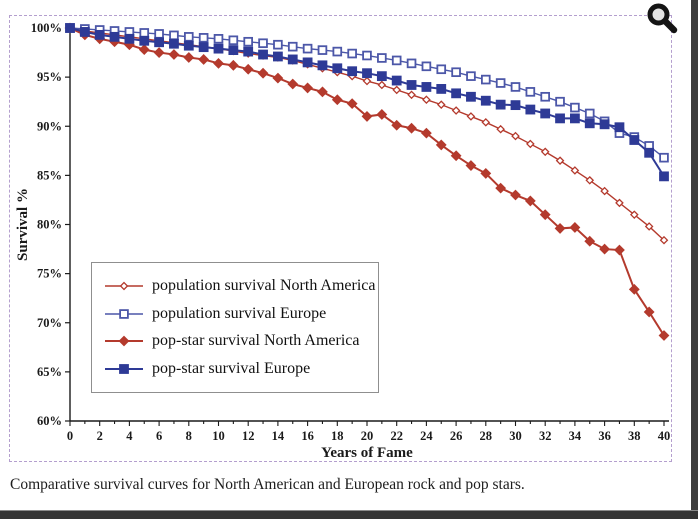  I want to click on svg-text: 0, so click(70, 436).